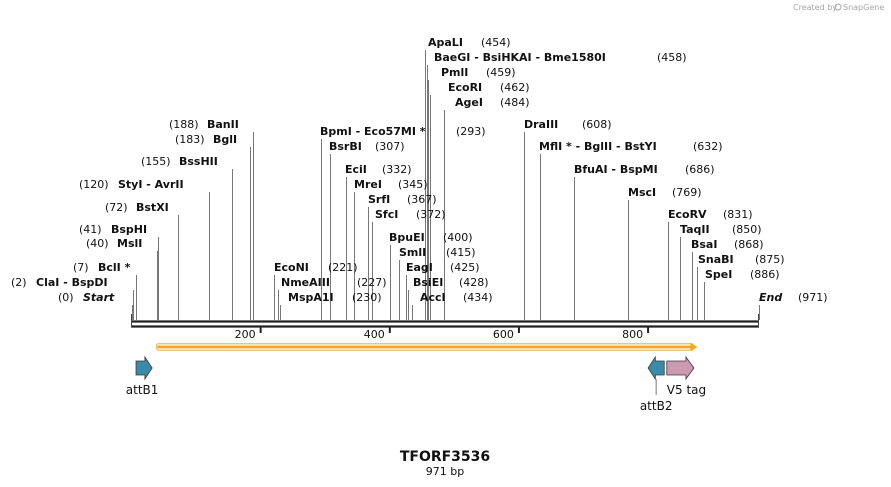 Image resolution: width=891 pixels, height=487 pixels. I want to click on site-end: End (971), so click(793, 297).